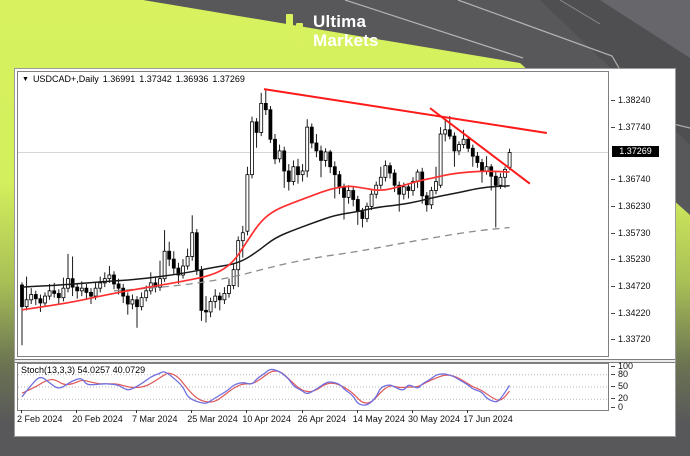 This screenshot has height=456, width=690. Describe the element at coordinates (97, 419) in the screenshot. I see `date-label: 20 Feb 2024` at that location.